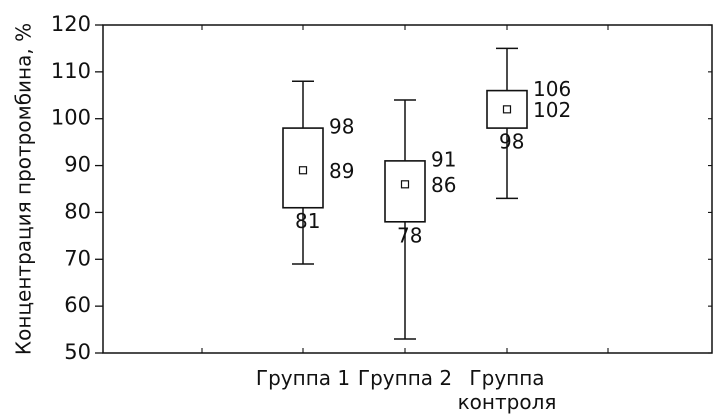  What do you see at coordinates (71, 71) in the screenshot?
I see `y-tick-label: 110` at bounding box center [71, 71].